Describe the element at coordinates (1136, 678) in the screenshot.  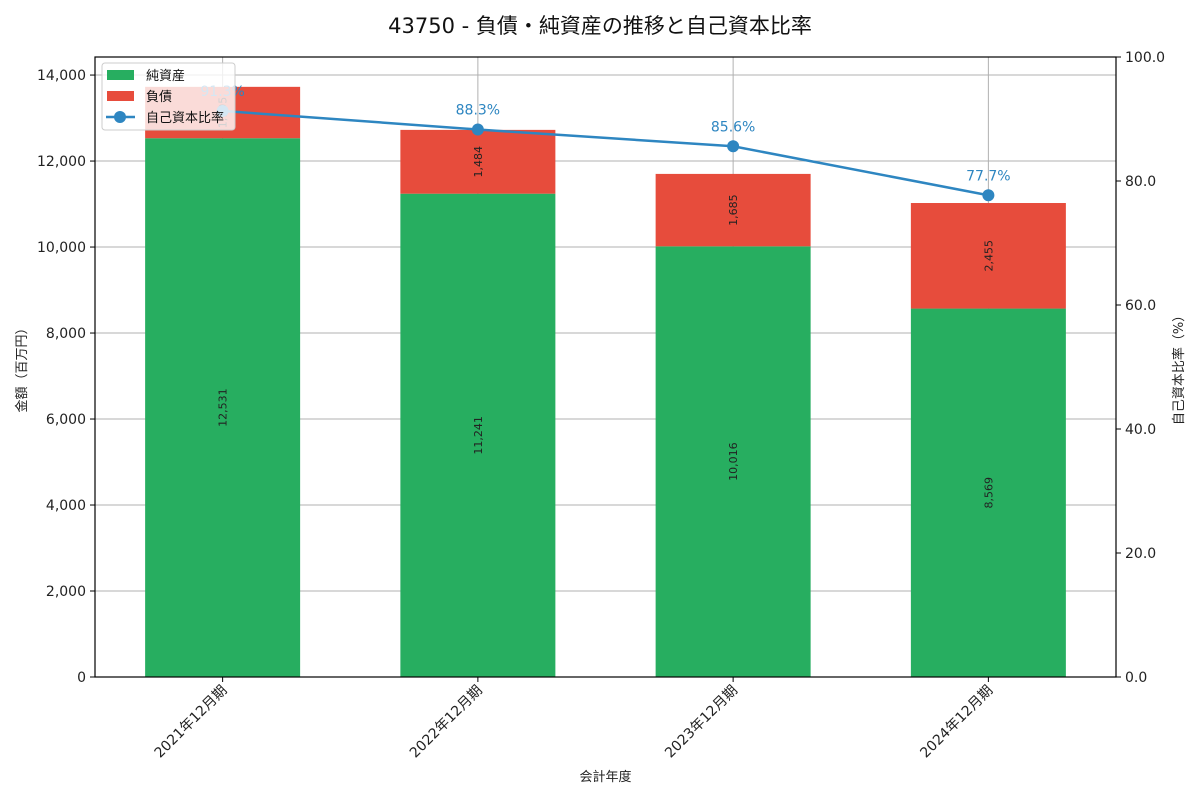
I see `y2-tick-label: 0.0` at that location.